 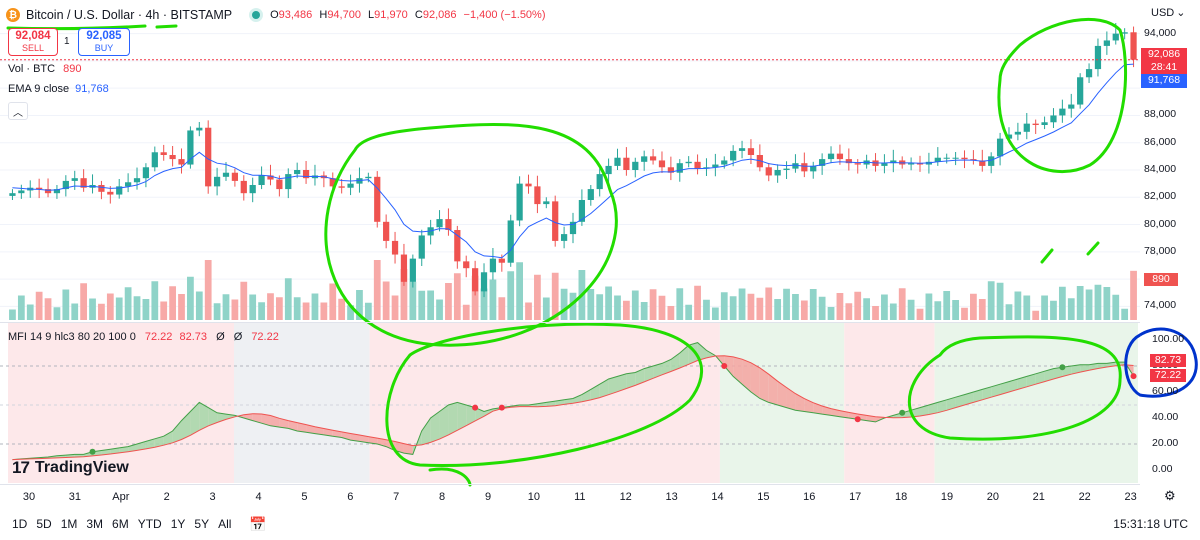 I want to click on volume-tag: 890, so click(x=1161, y=279).